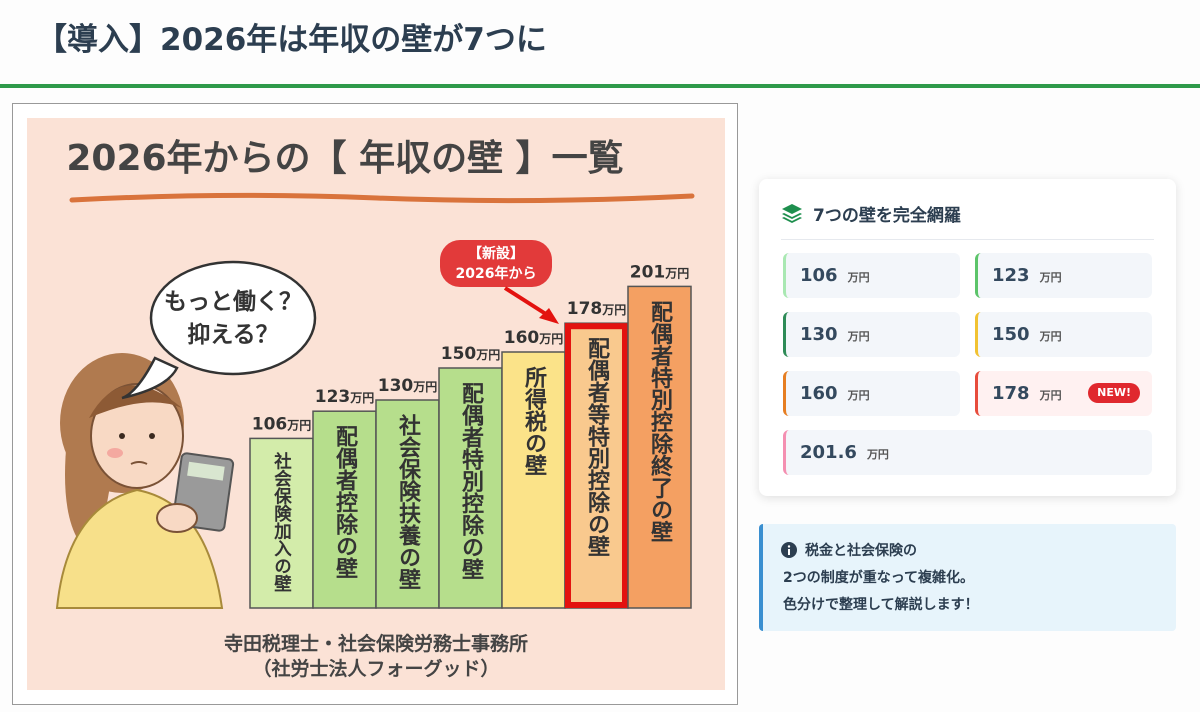  What do you see at coordinates (496, 253) in the screenshot?
I see `callout-text: 【新設】` at bounding box center [496, 253].